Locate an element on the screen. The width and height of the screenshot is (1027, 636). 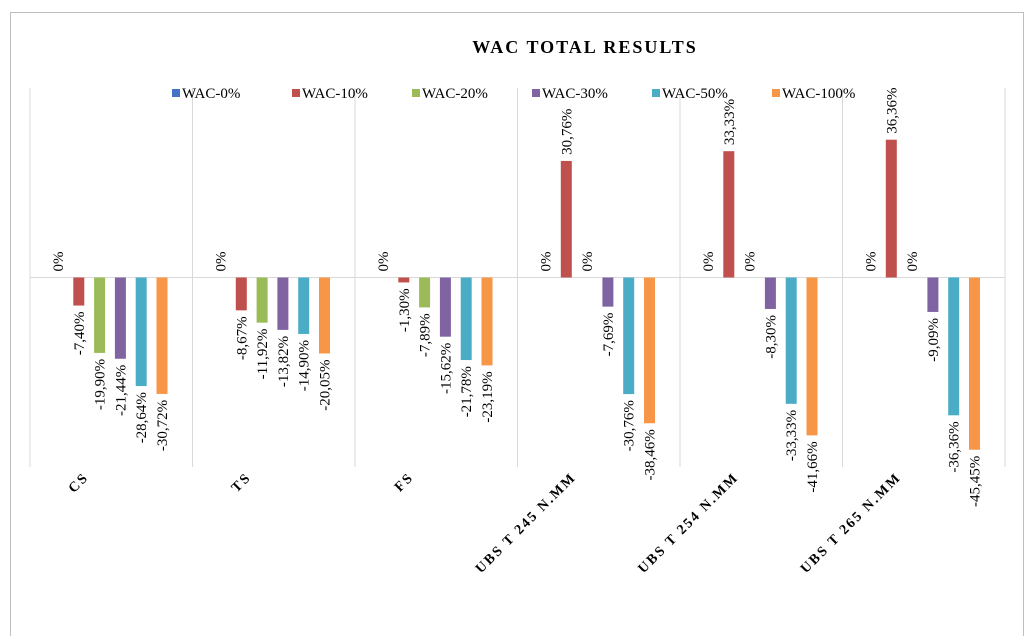
data-label: -19,90% is located at coordinates (101, 384).